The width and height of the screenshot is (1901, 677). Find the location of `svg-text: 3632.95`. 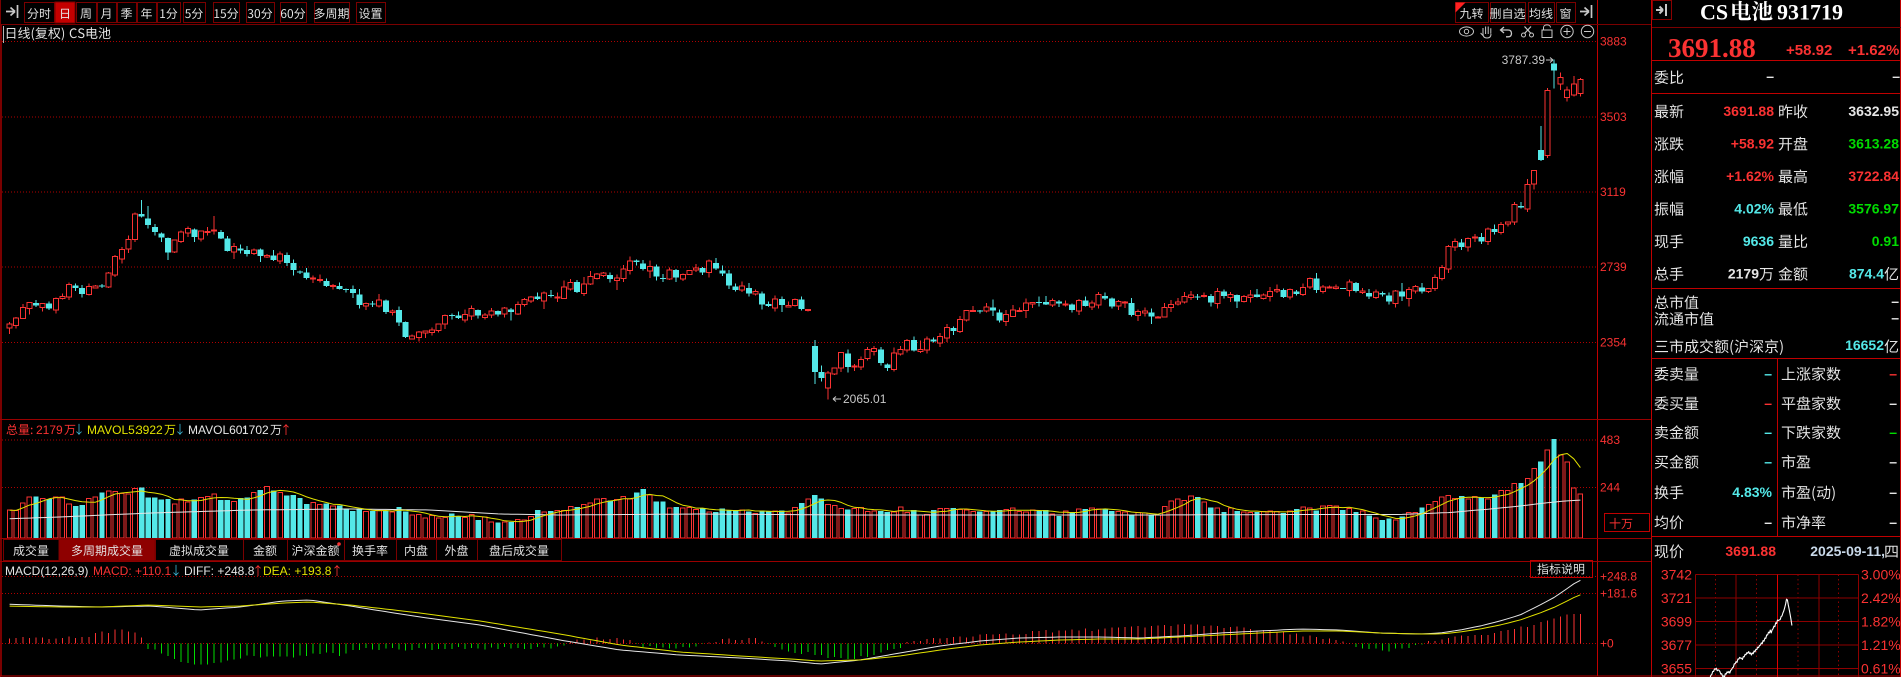

svg-text: 3632.95 is located at coordinates (1873, 111).